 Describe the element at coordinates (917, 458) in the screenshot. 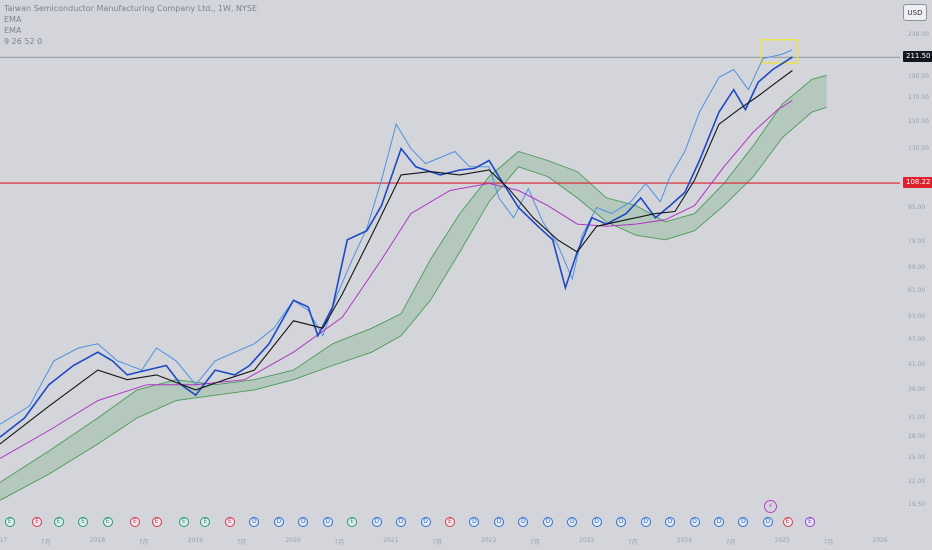

I see `y-tick-label: 25.00` at that location.